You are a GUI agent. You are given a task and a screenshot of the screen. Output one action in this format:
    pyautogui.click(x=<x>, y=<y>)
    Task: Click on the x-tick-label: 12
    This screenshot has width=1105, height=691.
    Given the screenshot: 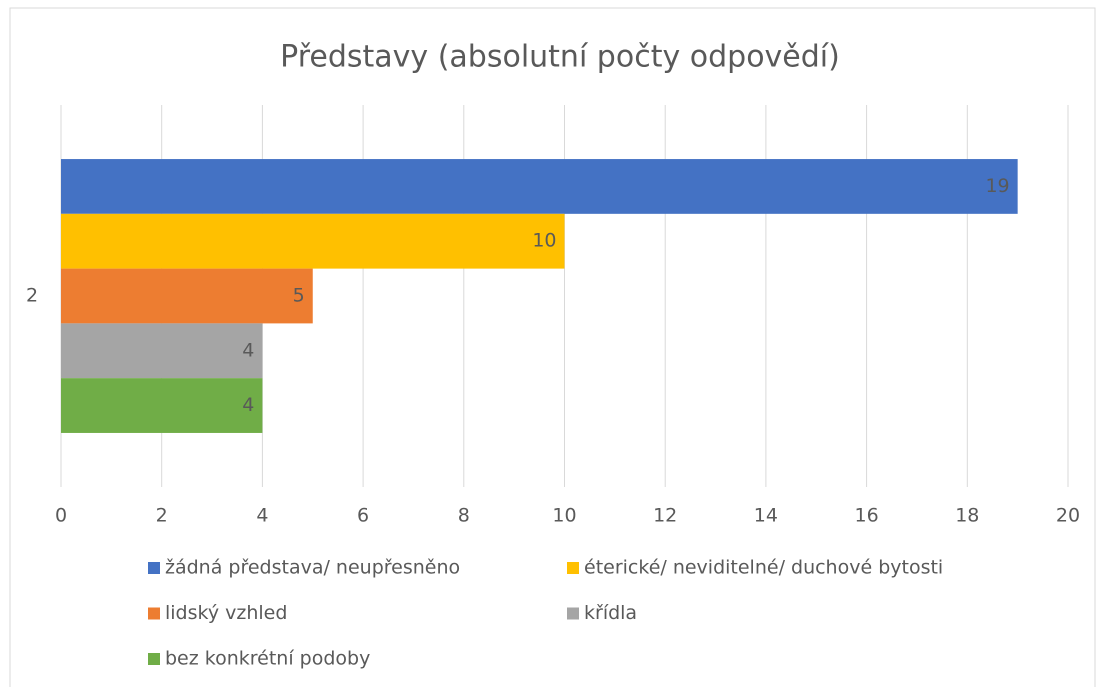 What is the action you would take?
    pyautogui.click(x=665, y=516)
    